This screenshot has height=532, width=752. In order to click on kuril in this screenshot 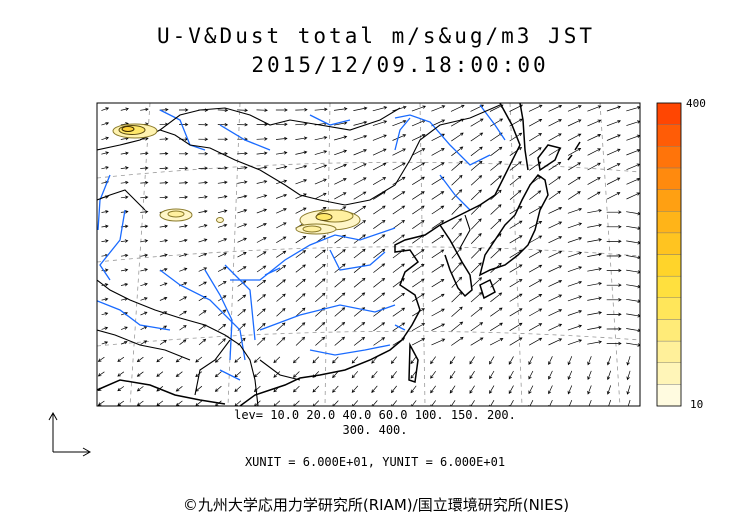, I will do `click(577, 146)`.